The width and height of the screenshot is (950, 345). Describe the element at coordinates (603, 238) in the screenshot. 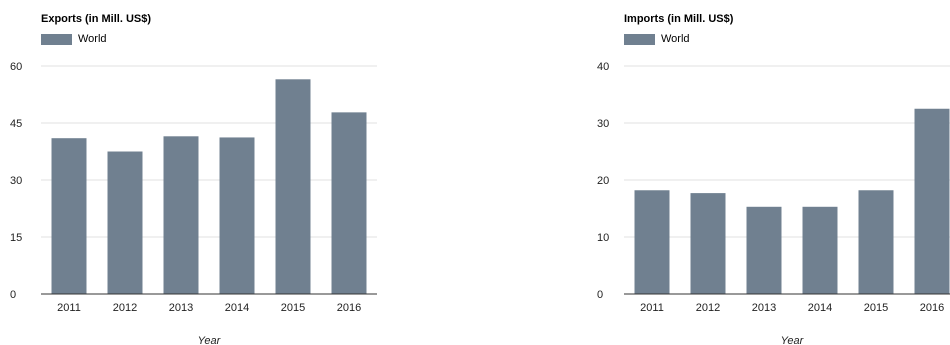

I see `y-tick-label: 10` at that location.